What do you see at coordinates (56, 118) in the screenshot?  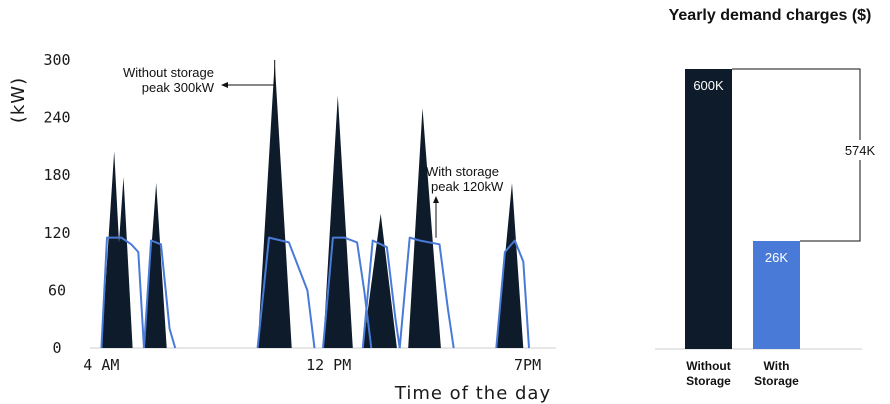 I see `y-tick-label: 240` at bounding box center [56, 118].